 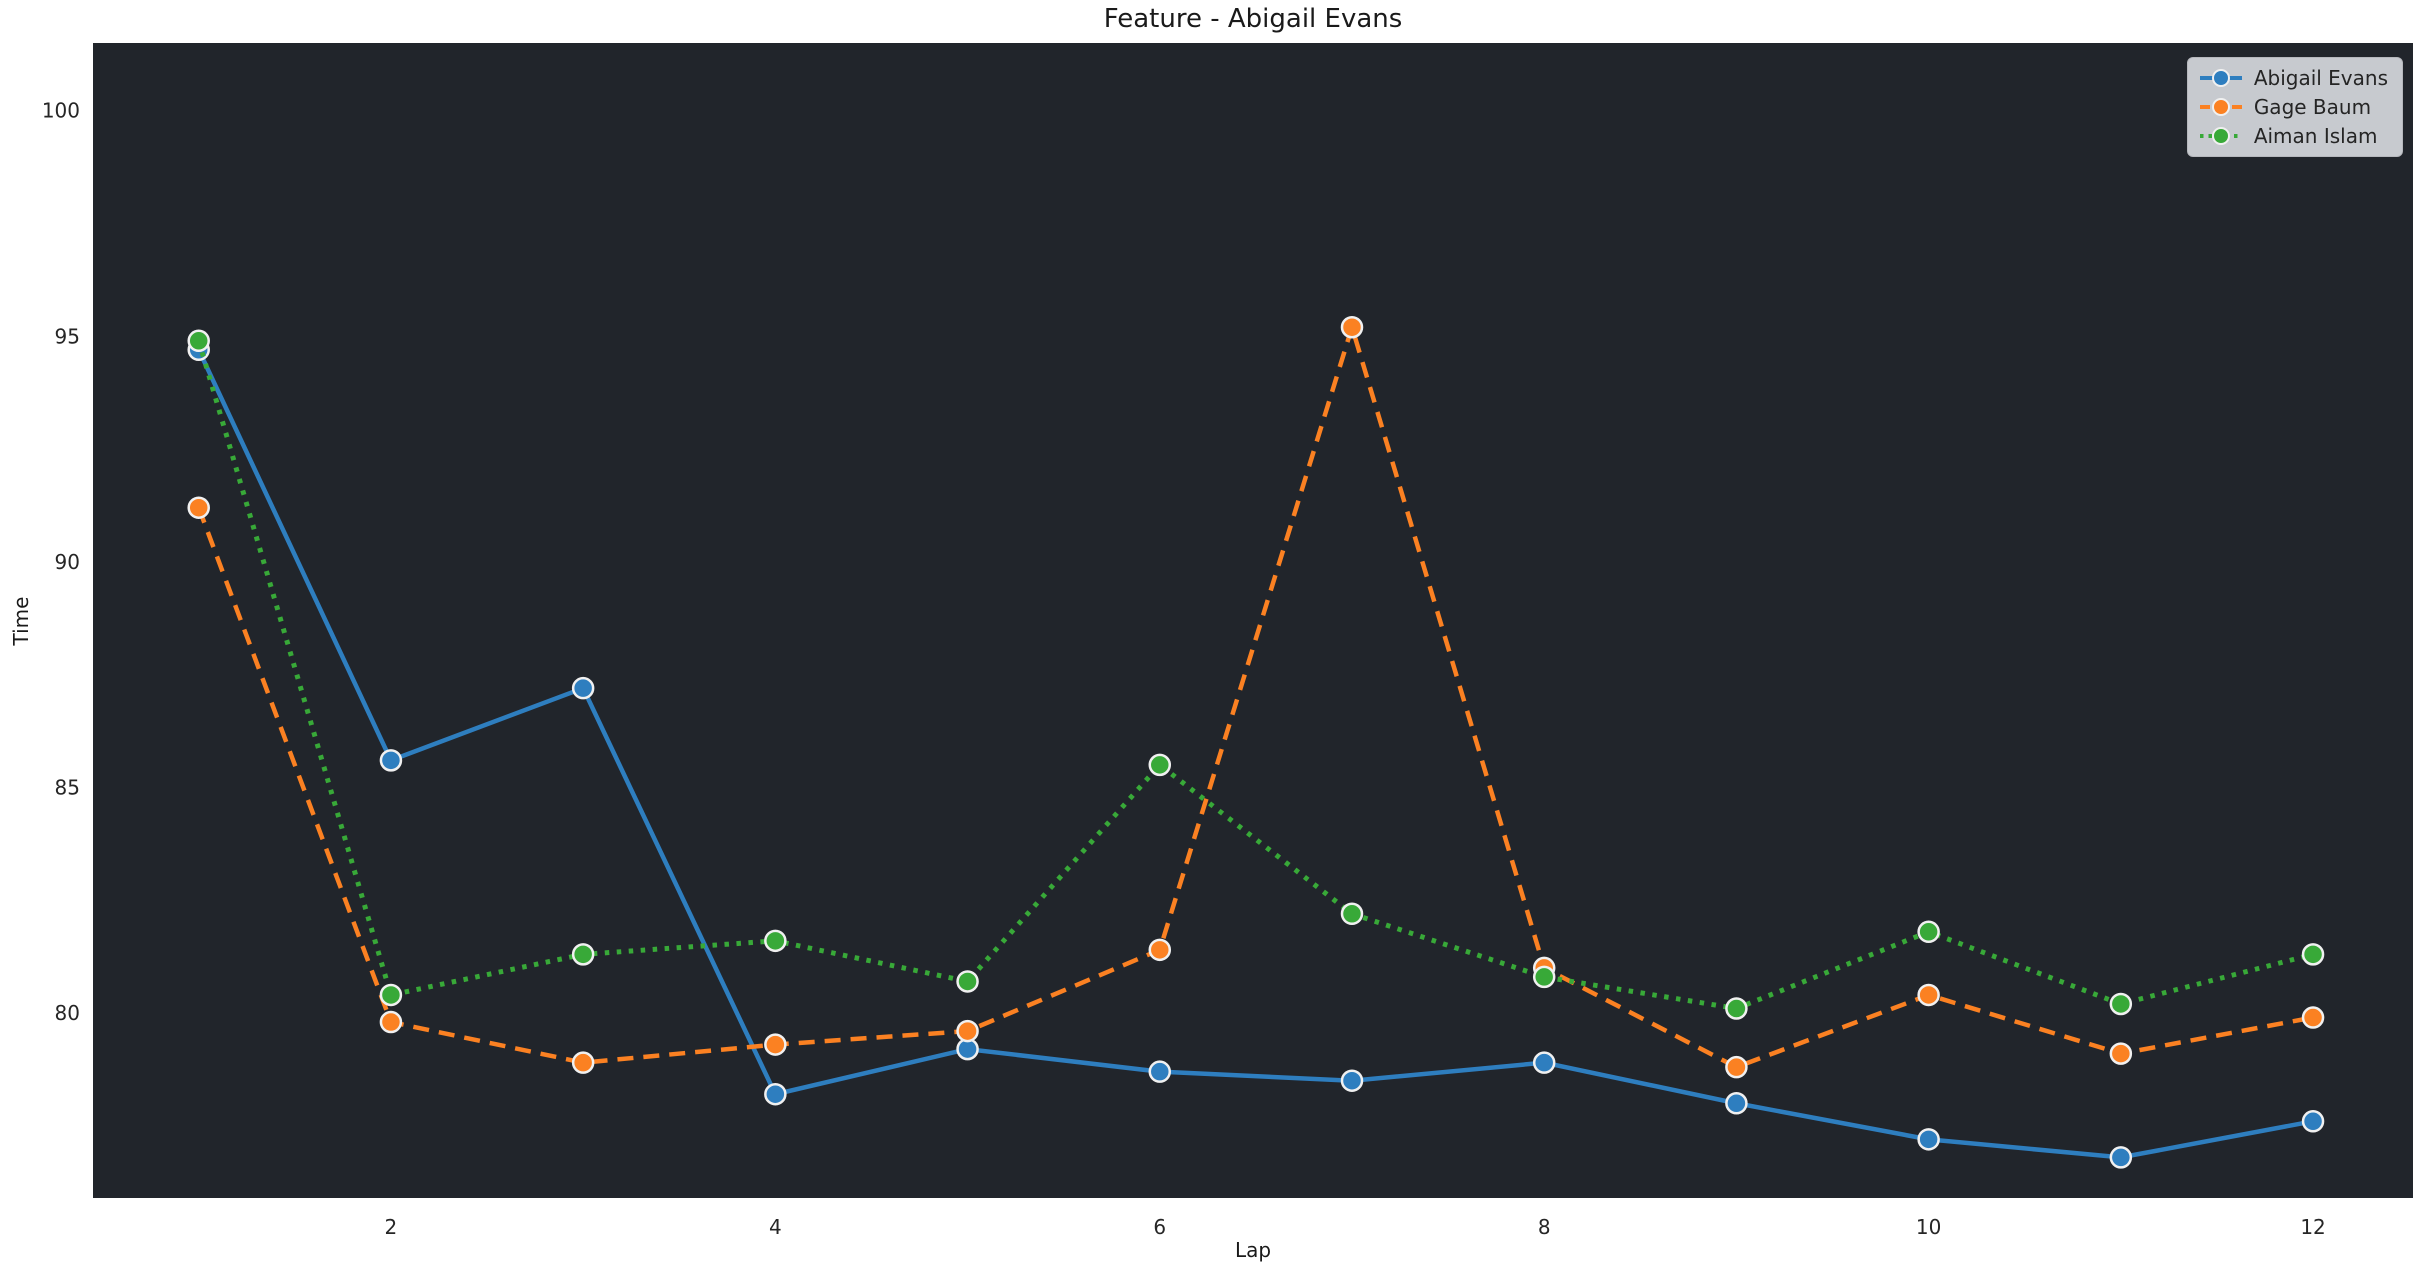 I want to click on x-tick-label: 10, so click(x=1928, y=1227).